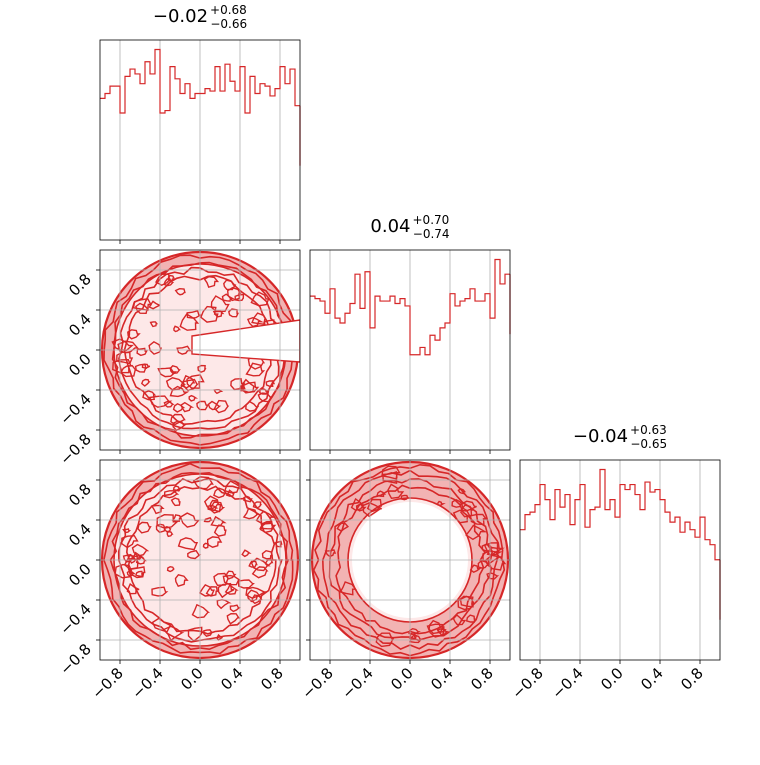  I want to click on histogram-panel-2: −0.8 −0.4 0.0 0.4 0.8 −0.04 +0.63 −0.65, so click(614, 563).